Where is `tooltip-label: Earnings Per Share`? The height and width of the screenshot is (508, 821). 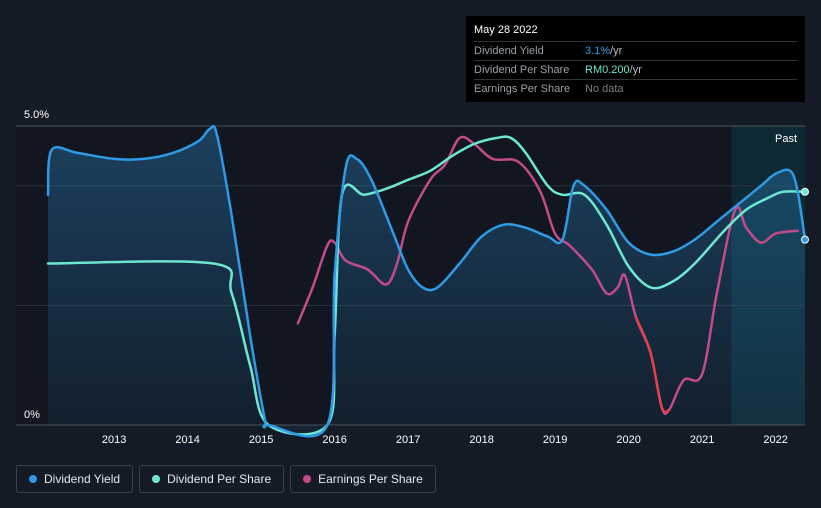
tooltip-label: Earnings Per Share is located at coordinates (522, 89).